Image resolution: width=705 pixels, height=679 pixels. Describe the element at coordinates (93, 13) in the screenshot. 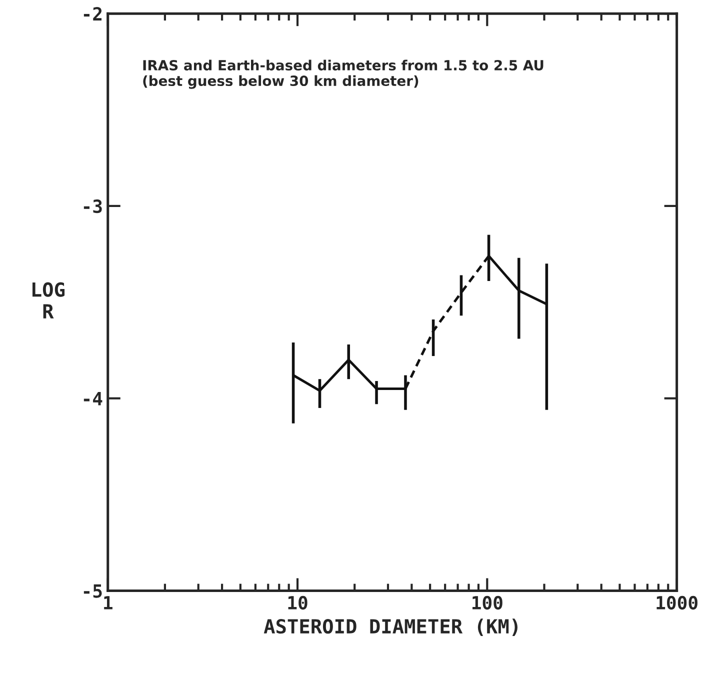

I see `y-tick-label: -2` at that location.